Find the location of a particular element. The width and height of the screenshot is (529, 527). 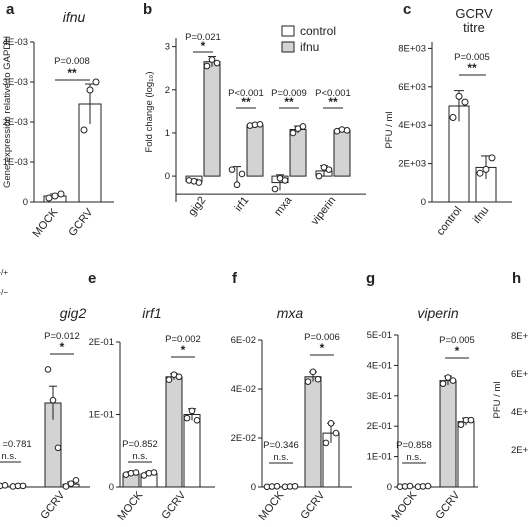

y-tick-label-c: 0 is located at coordinates (423, 202).